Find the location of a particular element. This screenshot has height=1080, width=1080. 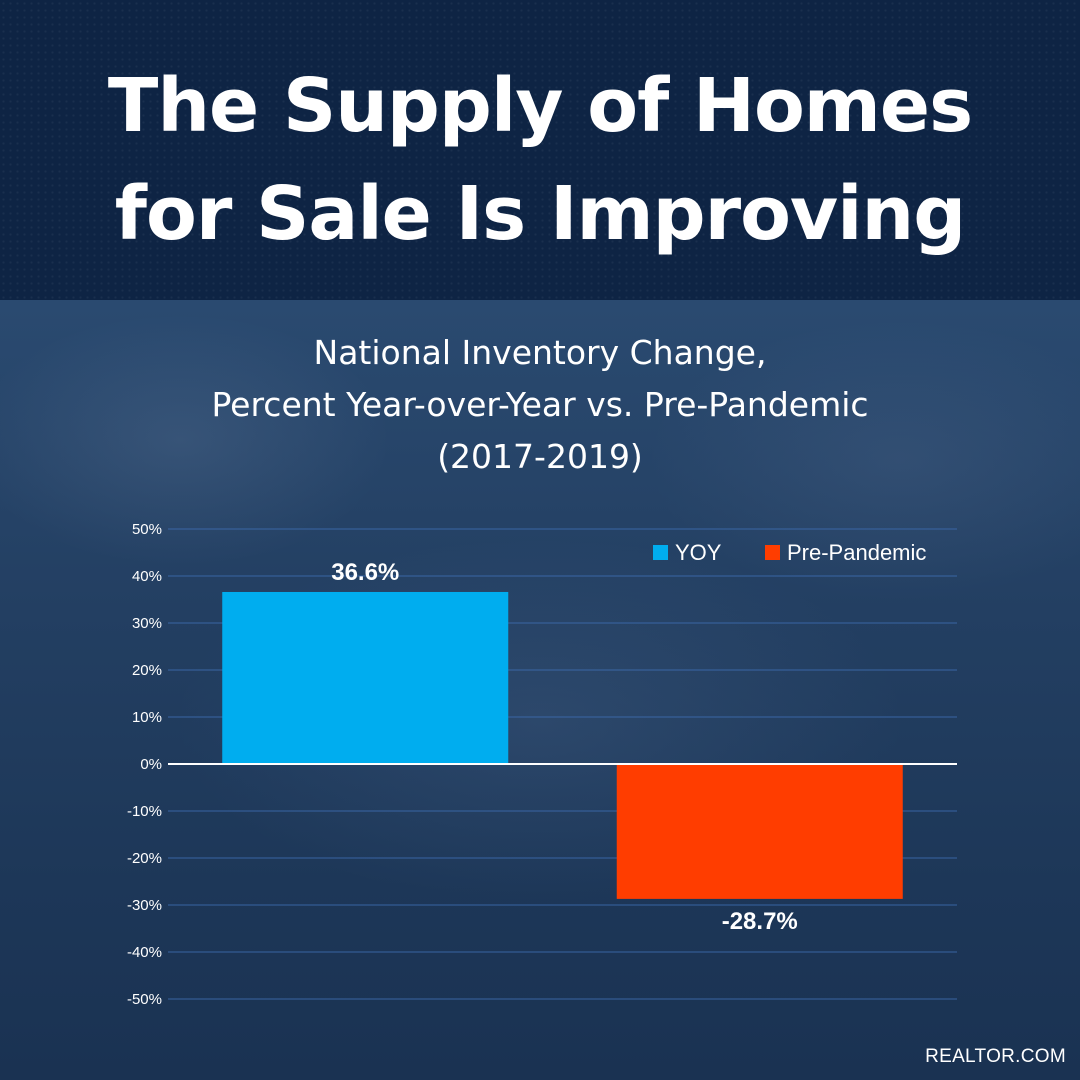

y-tick-label: -50% is located at coordinates (144, 999).